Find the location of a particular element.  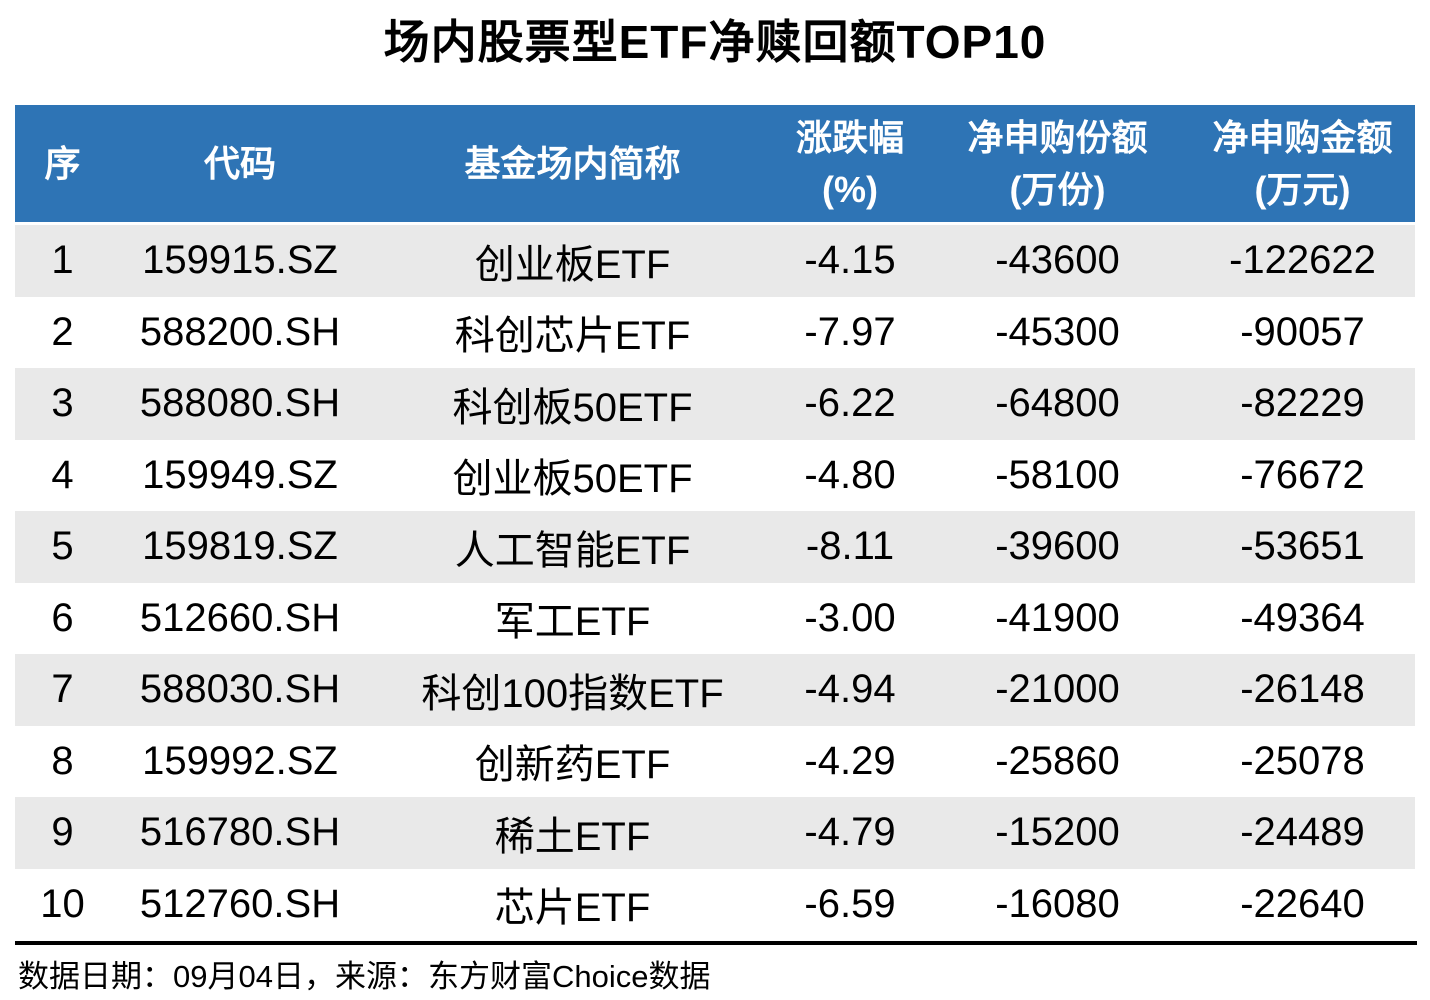

table-row: 5 159819.SZ 人工智能ETF -8.11 -39600 -53651 is located at coordinates (715, 547).